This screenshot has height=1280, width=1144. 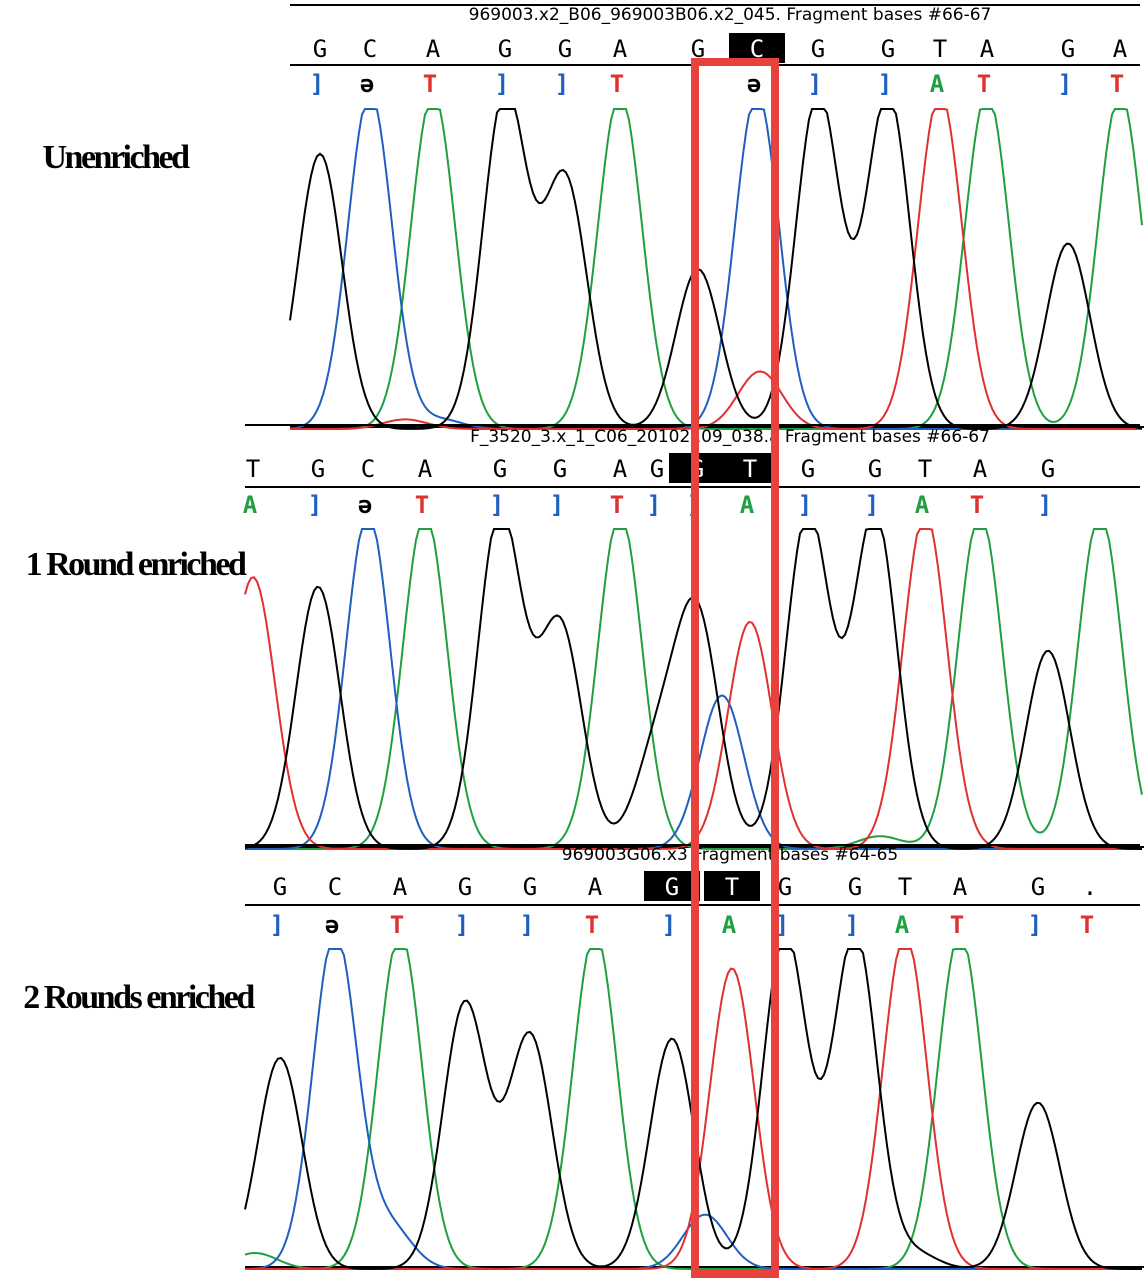 I want to click on panel-label: Unenriched, so click(x=117, y=157).